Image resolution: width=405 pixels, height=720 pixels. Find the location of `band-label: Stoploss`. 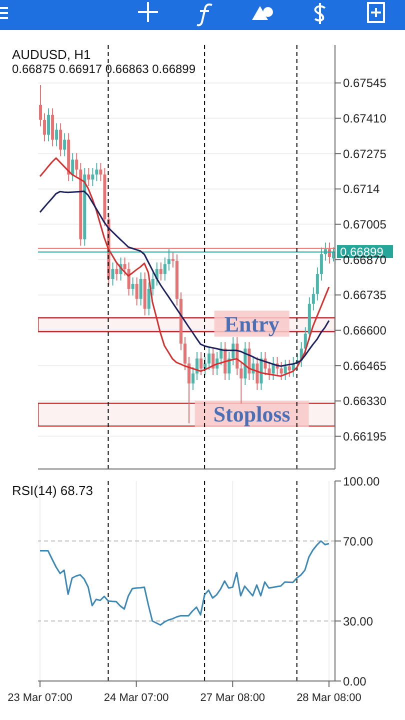

band-label: Stoploss is located at coordinates (252, 414).